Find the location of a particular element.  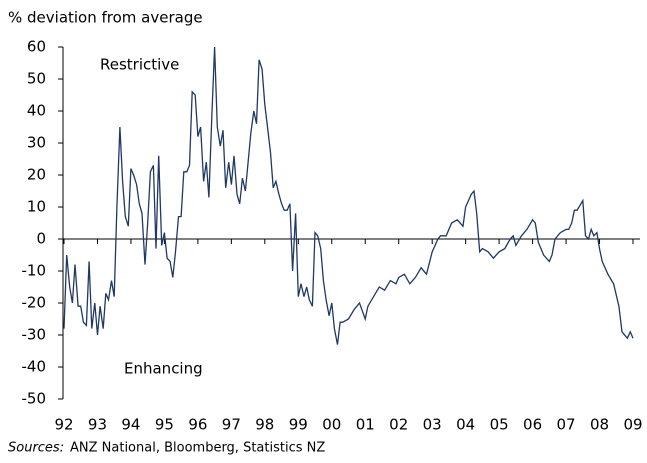

y-tick-label: -50 is located at coordinates (34, 399).